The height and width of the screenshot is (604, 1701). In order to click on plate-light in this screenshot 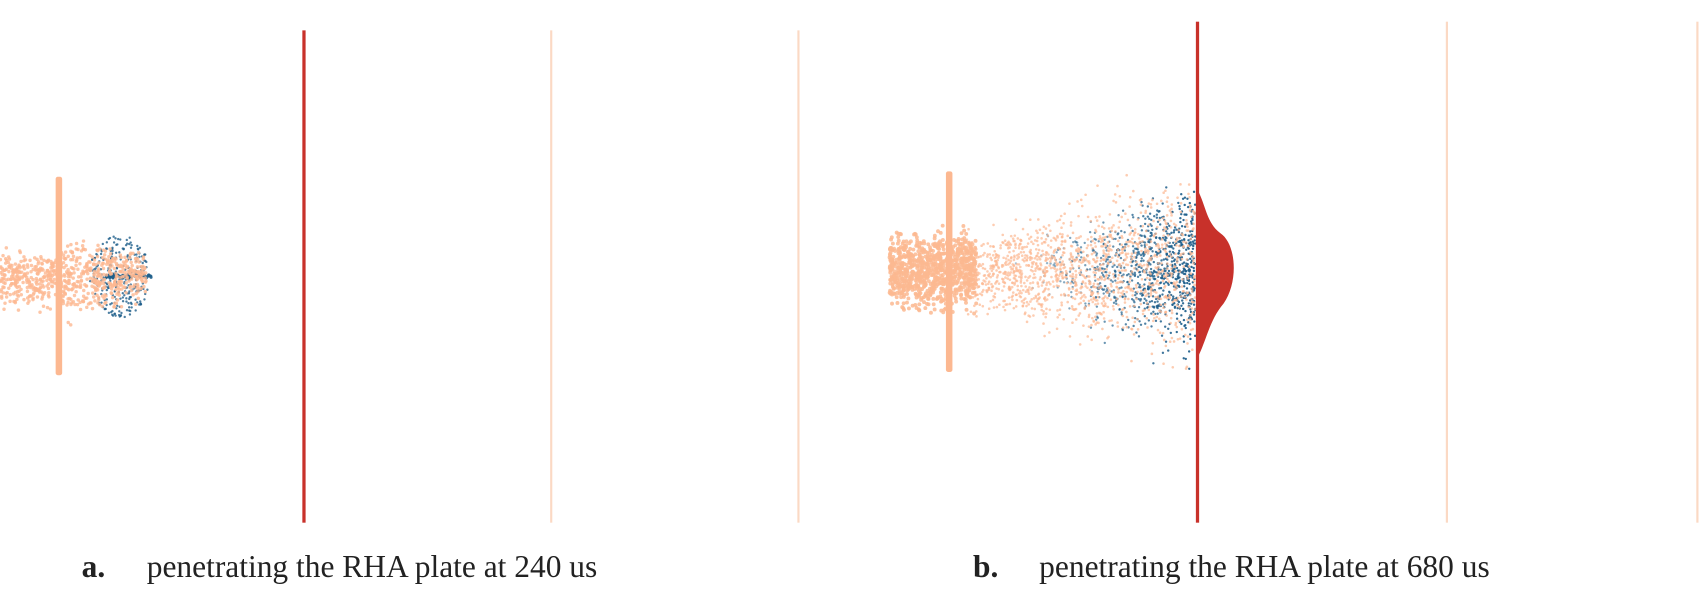, I will do `click(551, 276)`.